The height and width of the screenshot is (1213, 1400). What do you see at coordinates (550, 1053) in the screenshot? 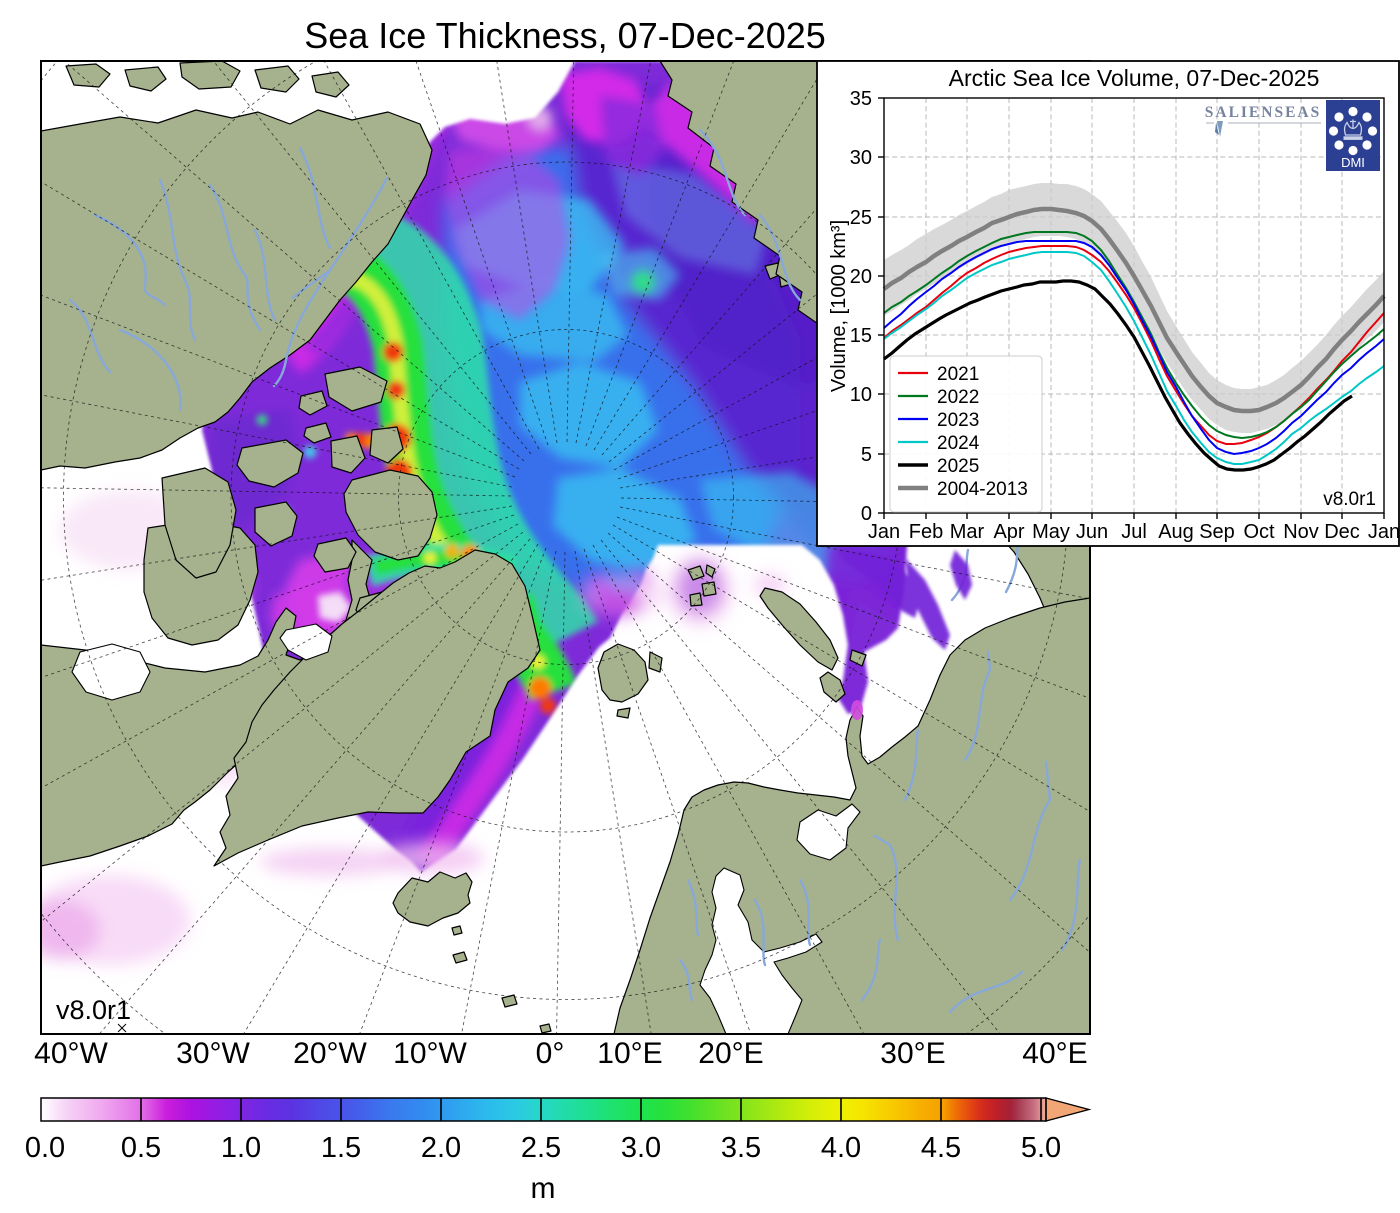
I see `svg-text: 0°` at bounding box center [550, 1053].